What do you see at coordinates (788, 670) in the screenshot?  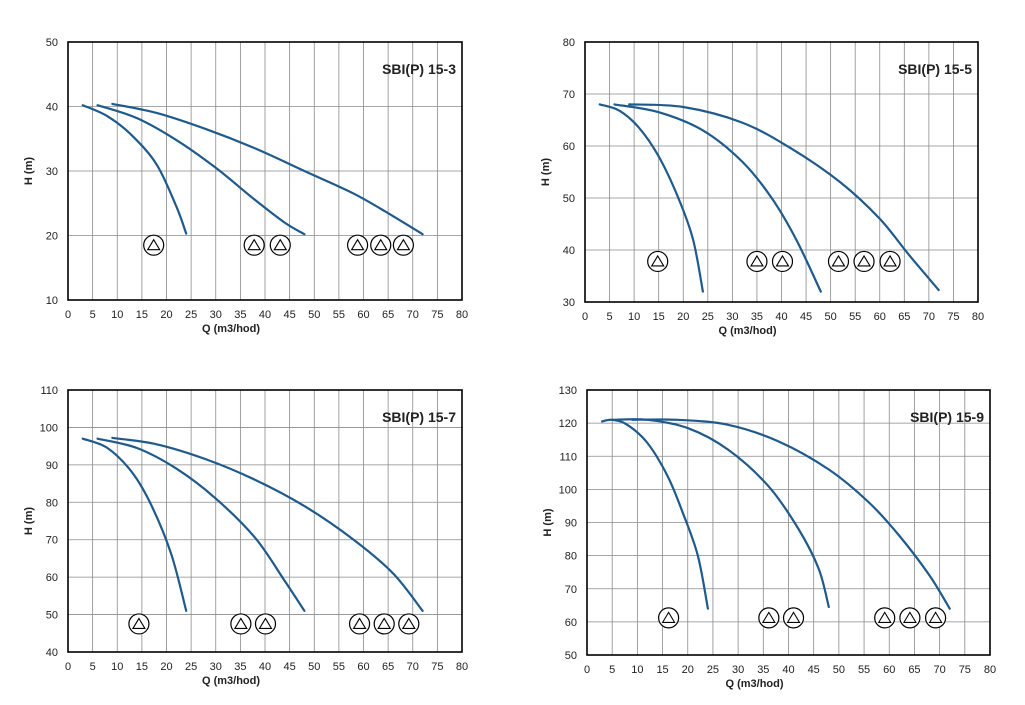 I see `x-tick-label: 40` at bounding box center [788, 670].